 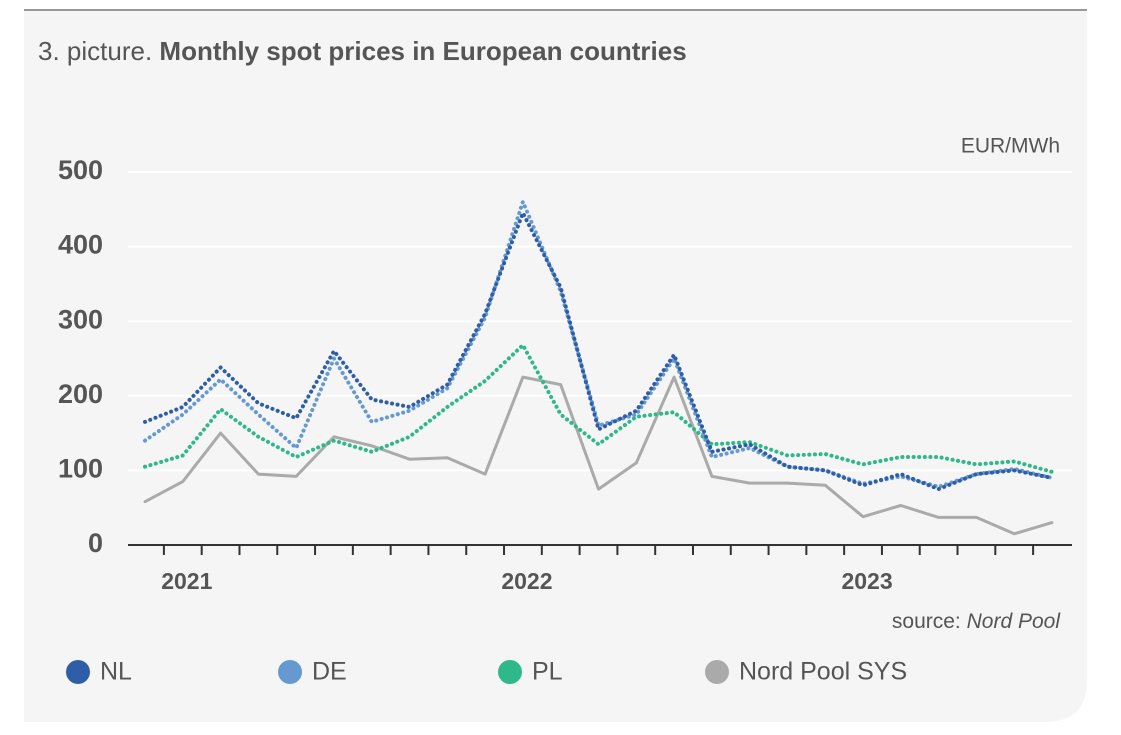 What do you see at coordinates (186, 581) in the screenshot?
I see `x-tick-label: 2021` at bounding box center [186, 581].